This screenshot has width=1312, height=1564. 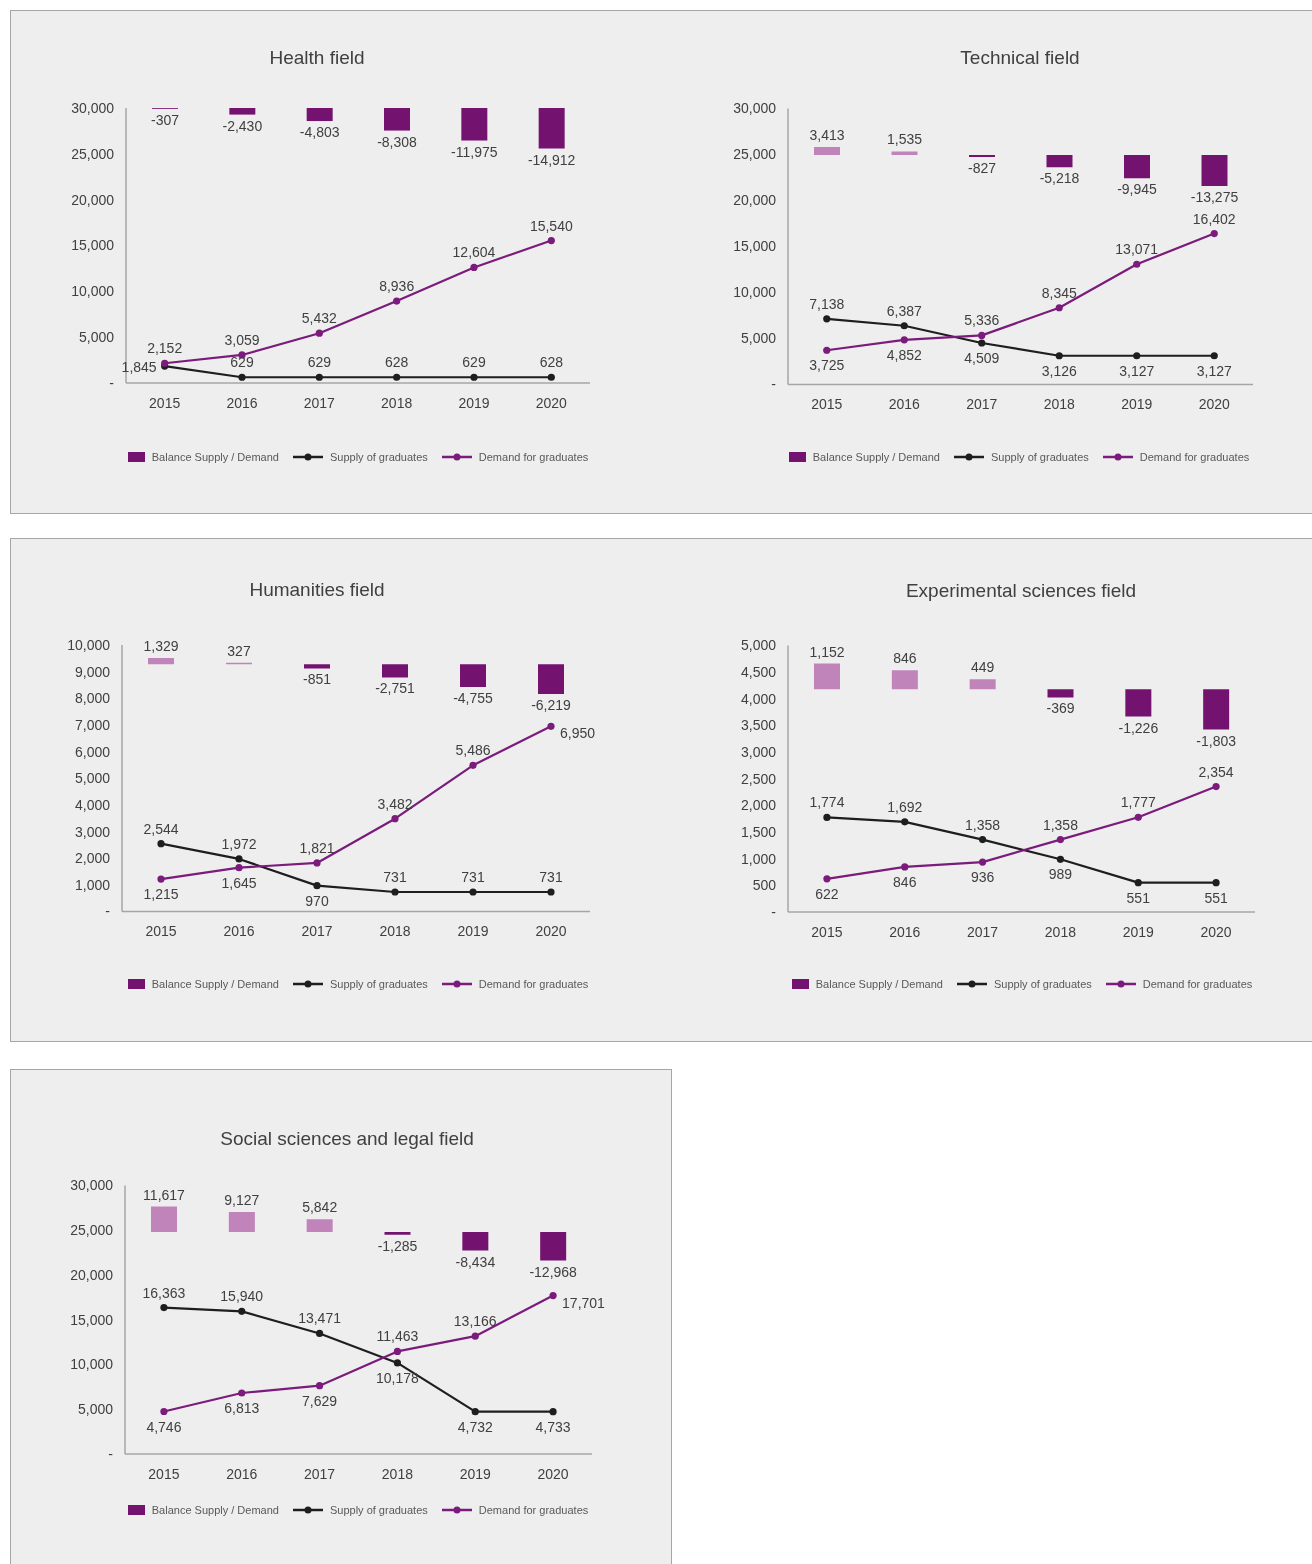 What do you see at coordinates (764, 885) in the screenshot?
I see `y-tick-label: 500` at bounding box center [764, 885].